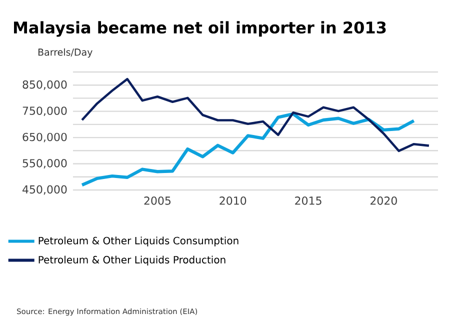  What do you see at coordinates (233, 200) in the screenshot?
I see `x-tick-label: 2010` at bounding box center [233, 200].